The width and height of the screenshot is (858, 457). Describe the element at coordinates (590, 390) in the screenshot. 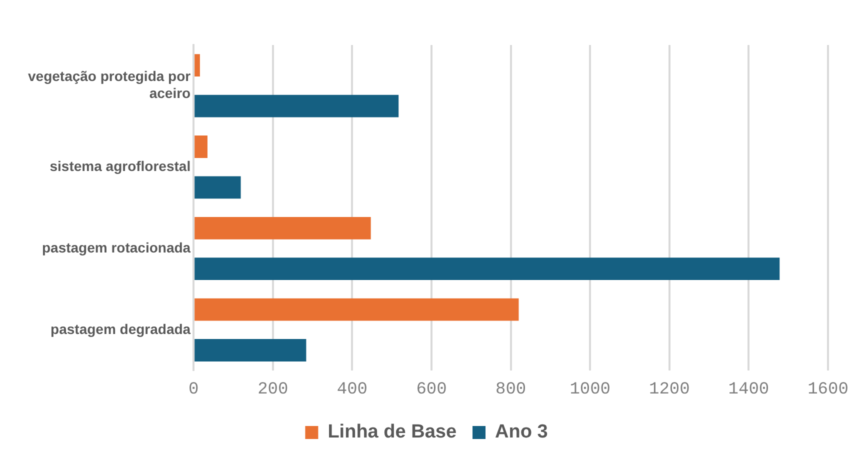

I see `x-tick-label: 1000` at that location.